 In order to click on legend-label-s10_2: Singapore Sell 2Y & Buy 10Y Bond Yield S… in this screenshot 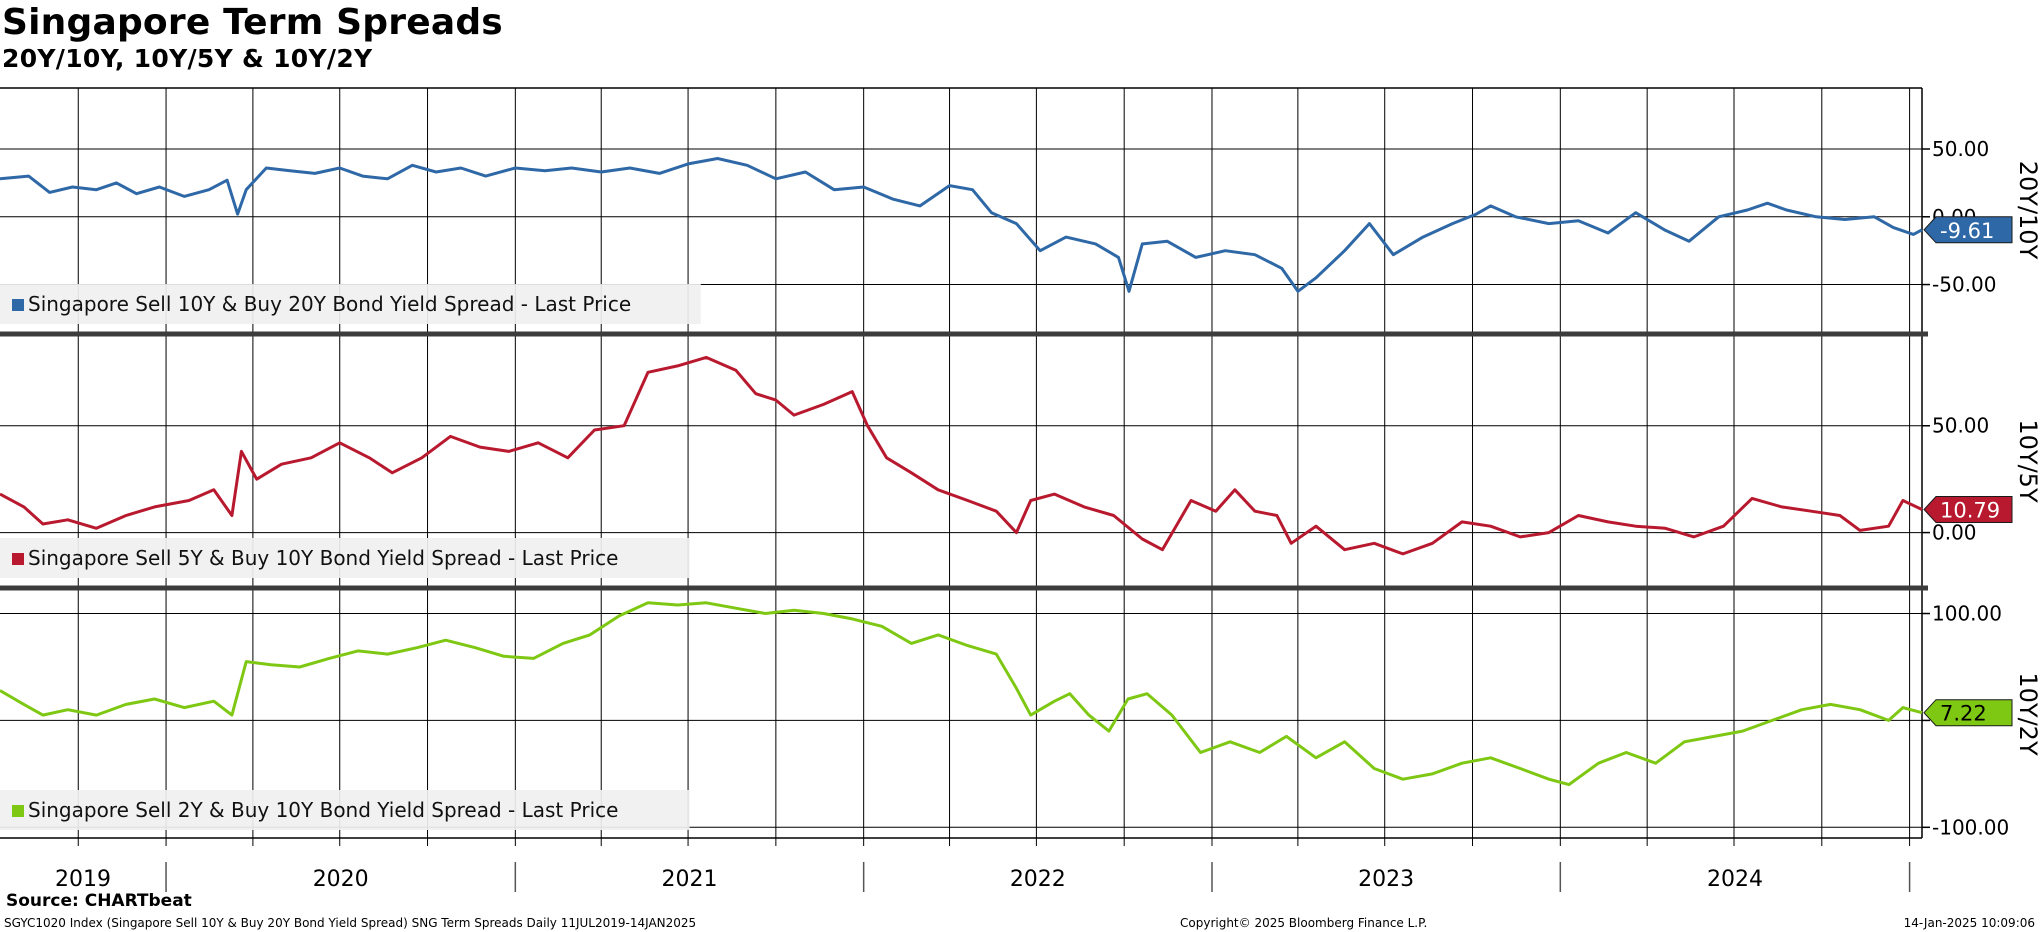, I will do `click(323, 810)`.